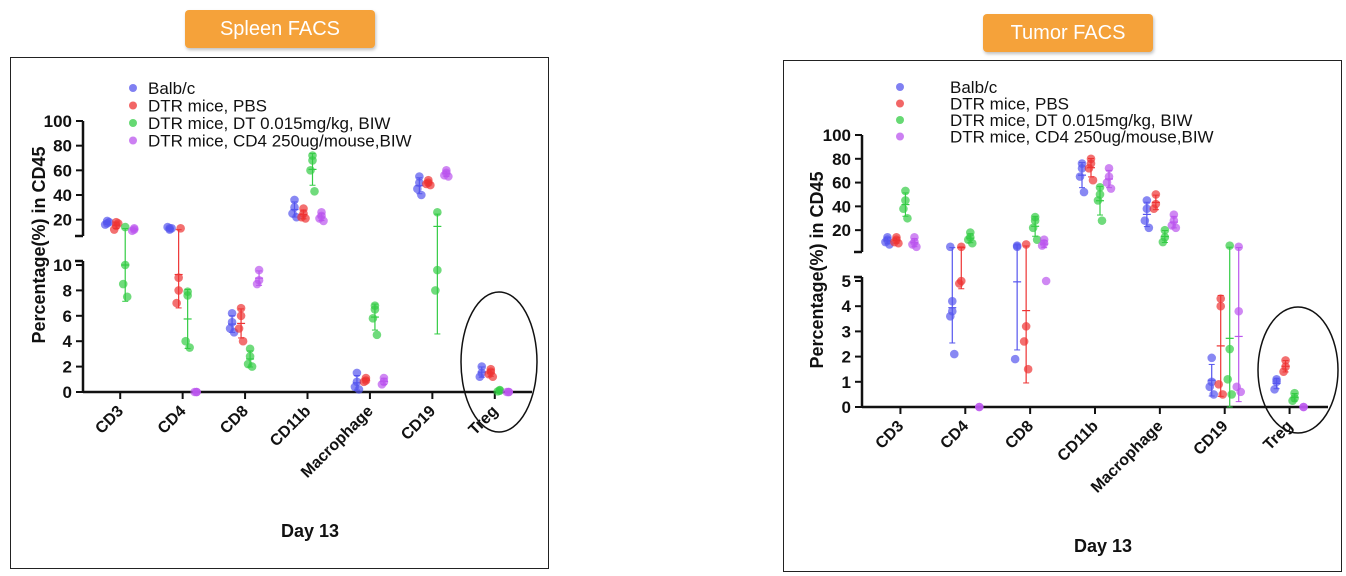 This screenshot has width=1346, height=576. I want to click on x-tick-label-treg: Treg, so click(1278, 436).